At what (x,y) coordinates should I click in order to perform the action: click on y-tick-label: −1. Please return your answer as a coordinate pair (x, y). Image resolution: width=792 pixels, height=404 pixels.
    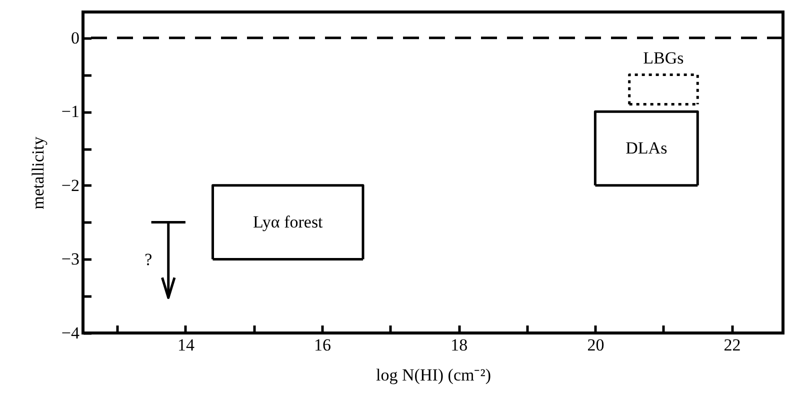
    Looking at the image, I should click on (70, 112).